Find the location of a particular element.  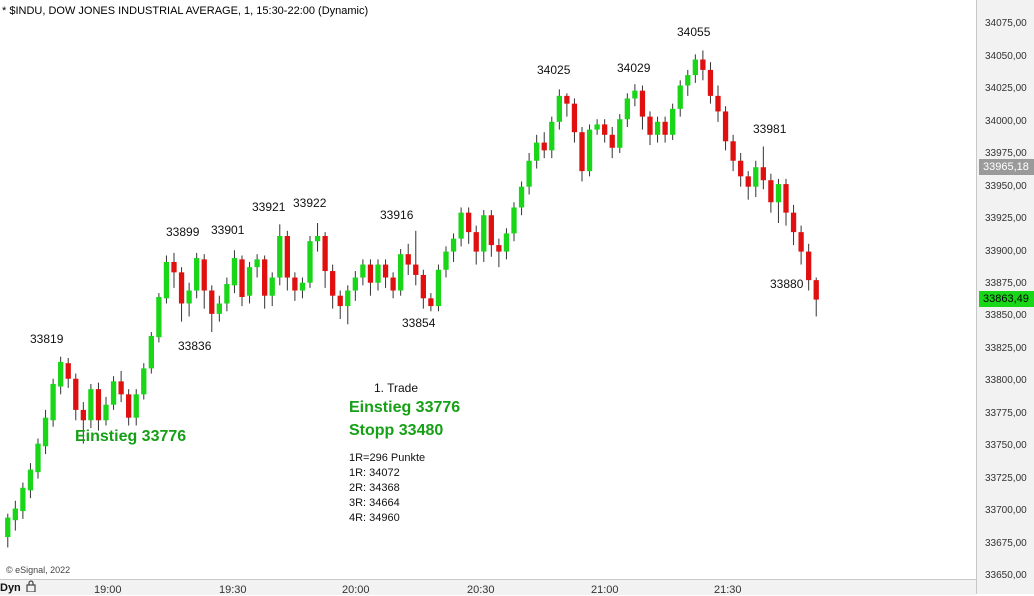

price-tick-label: 33875,00 is located at coordinates (1006, 284).